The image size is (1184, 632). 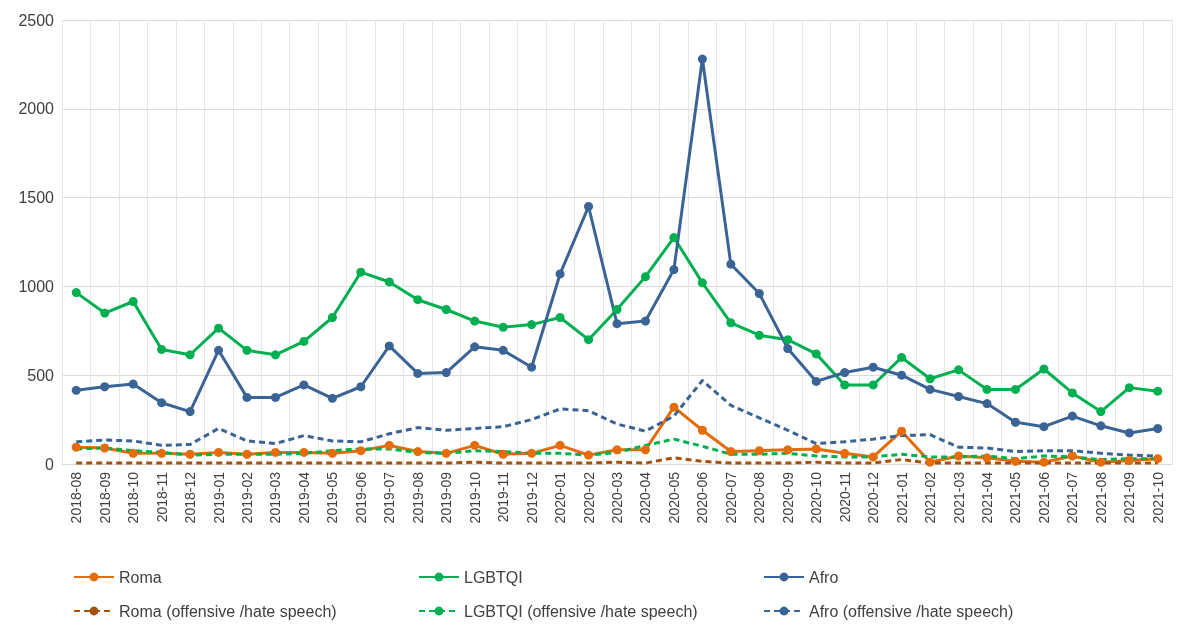 What do you see at coordinates (417, 497) in the screenshot?
I see `x-tick-label: 2019-08` at bounding box center [417, 497].